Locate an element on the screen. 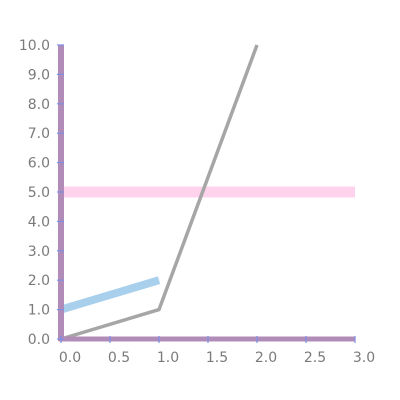 This screenshot has height=400, width=400. y-tick-label: 2.0 is located at coordinates (39, 281).